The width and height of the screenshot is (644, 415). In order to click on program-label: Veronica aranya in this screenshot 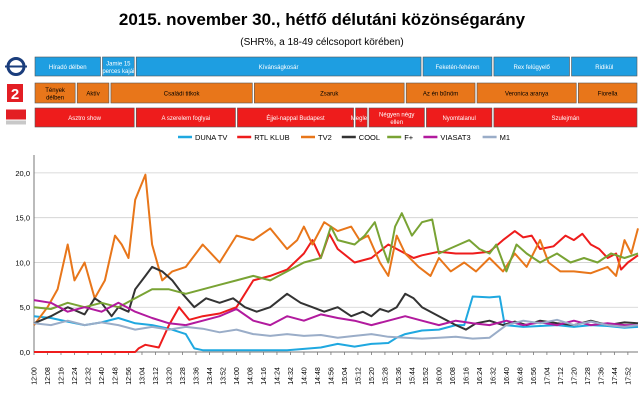, I will do `click(527, 95)`.